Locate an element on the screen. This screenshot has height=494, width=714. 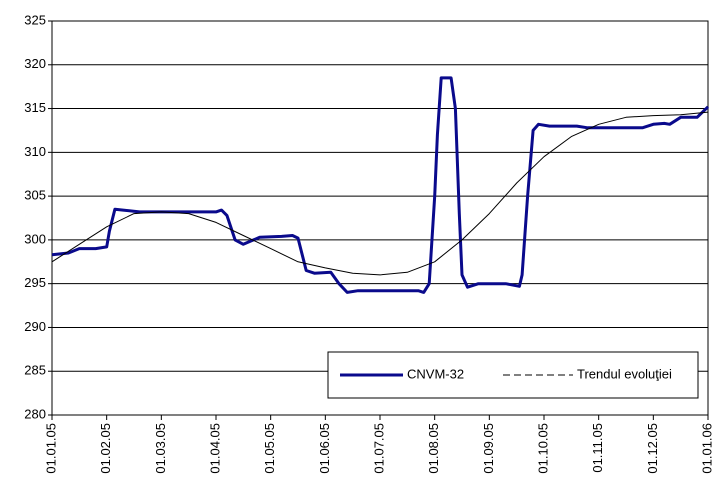
y-tick-label: 290 is located at coordinates (35, 326).